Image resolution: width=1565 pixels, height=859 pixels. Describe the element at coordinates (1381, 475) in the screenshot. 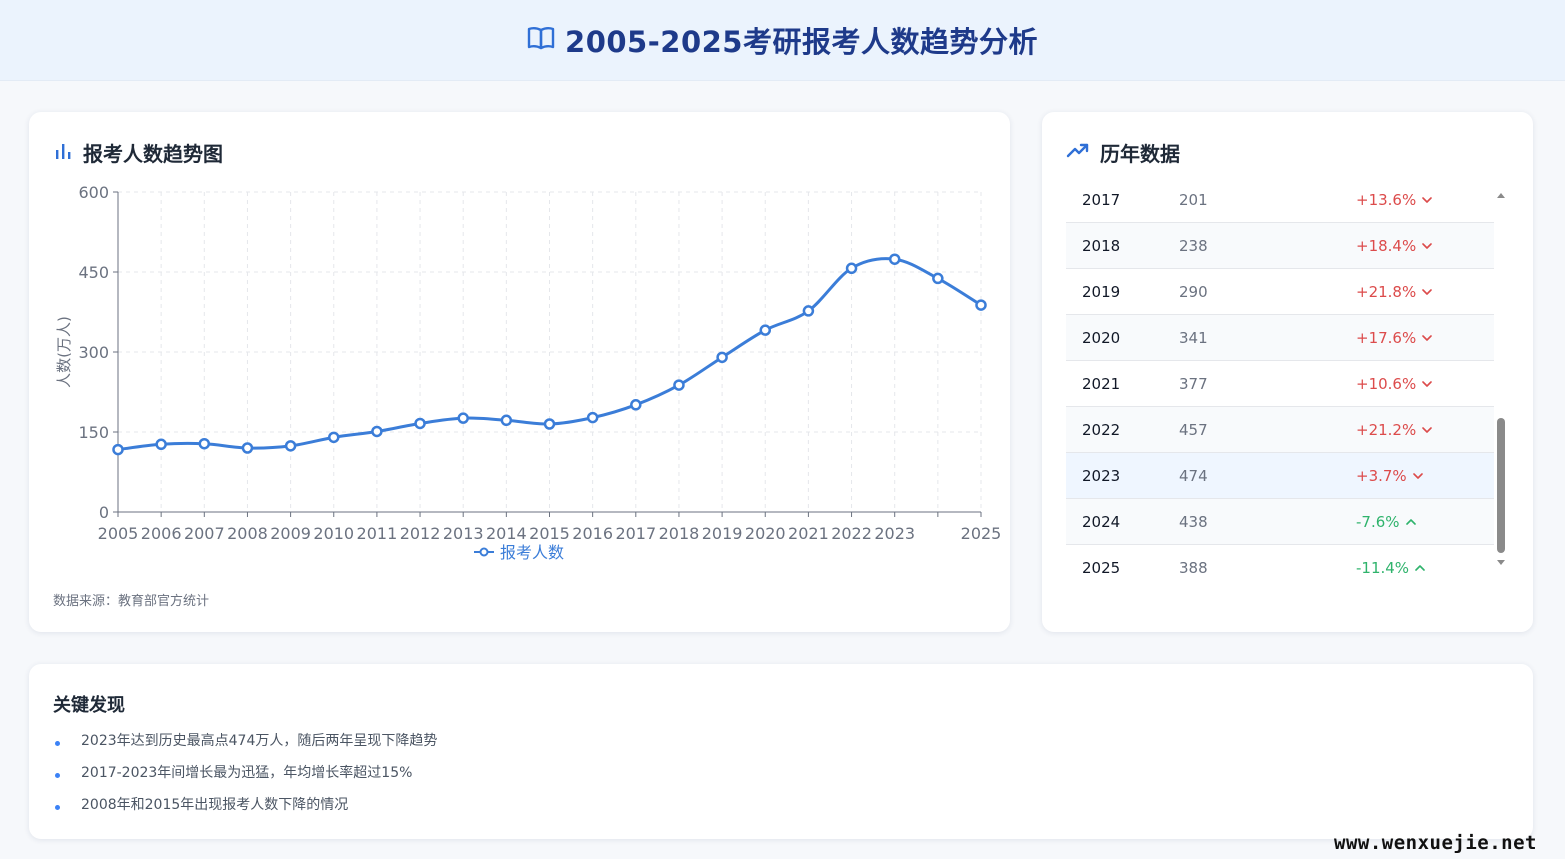

I see `row-change-value: +3.7%` at that location.